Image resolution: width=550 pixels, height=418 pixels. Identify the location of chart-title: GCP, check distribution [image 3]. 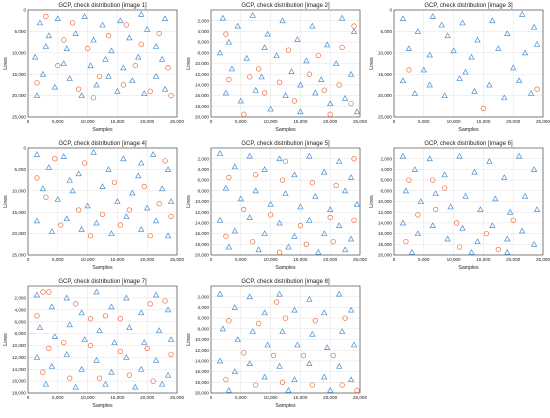
(468, 6).